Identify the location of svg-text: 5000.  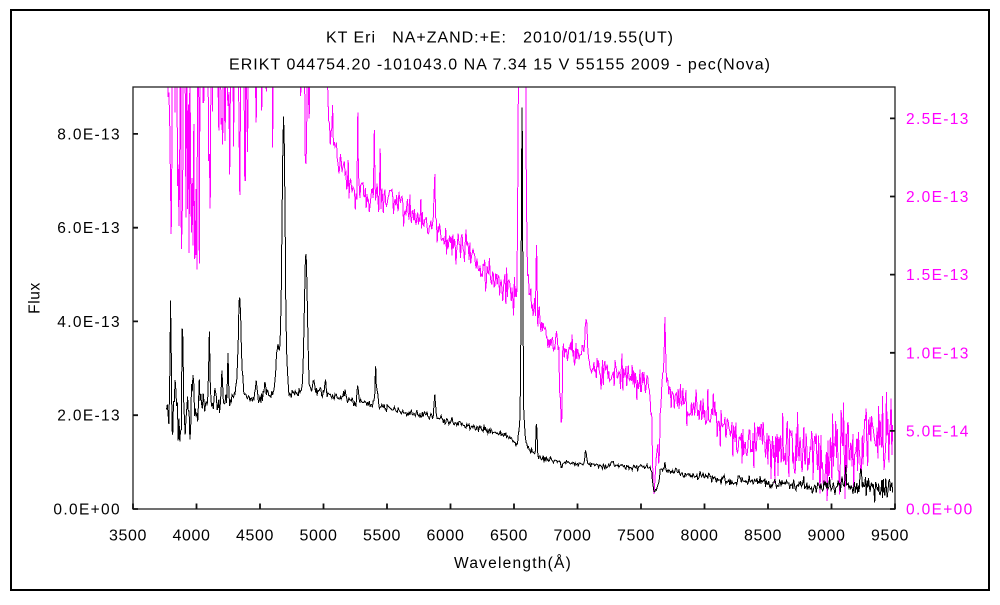
(319, 536).